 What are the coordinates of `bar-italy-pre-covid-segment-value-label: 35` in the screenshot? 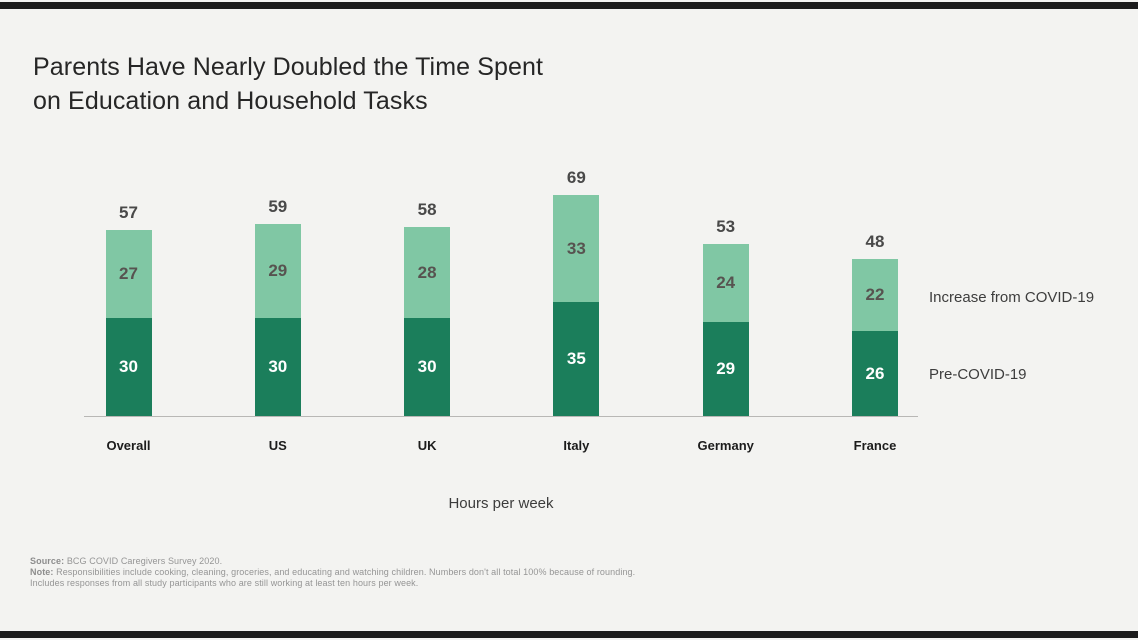 It's located at (576, 358).